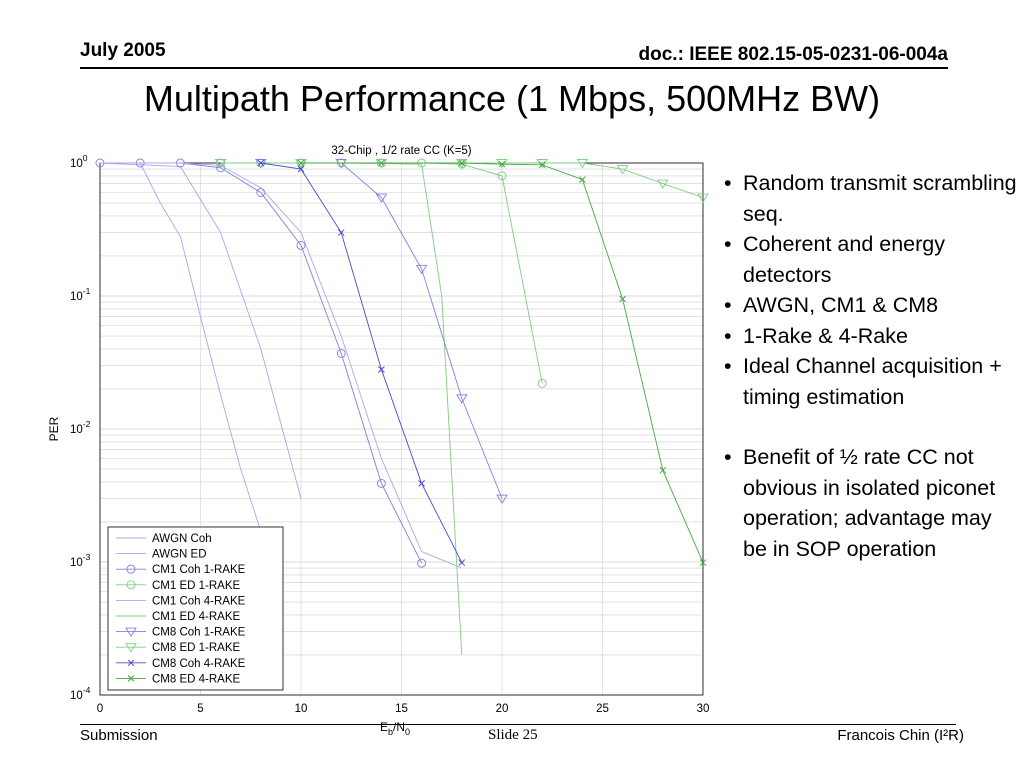 Image resolution: width=1024 pixels, height=768 pixels. I want to click on series-awgn-ed, so click(200, 330).